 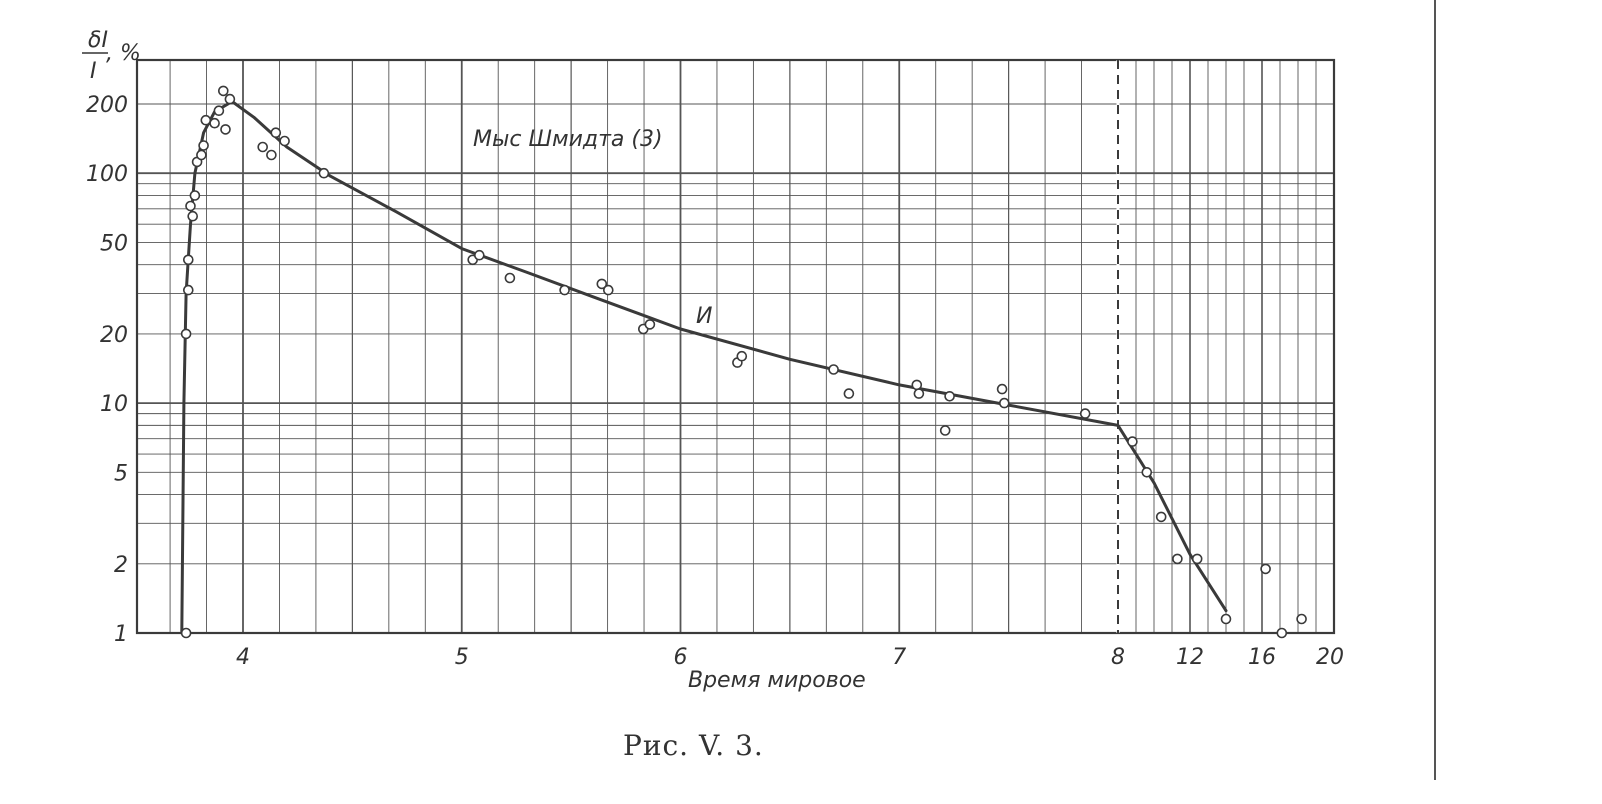 I want to click on page-margin-rule, so click(x=1435, y=390).